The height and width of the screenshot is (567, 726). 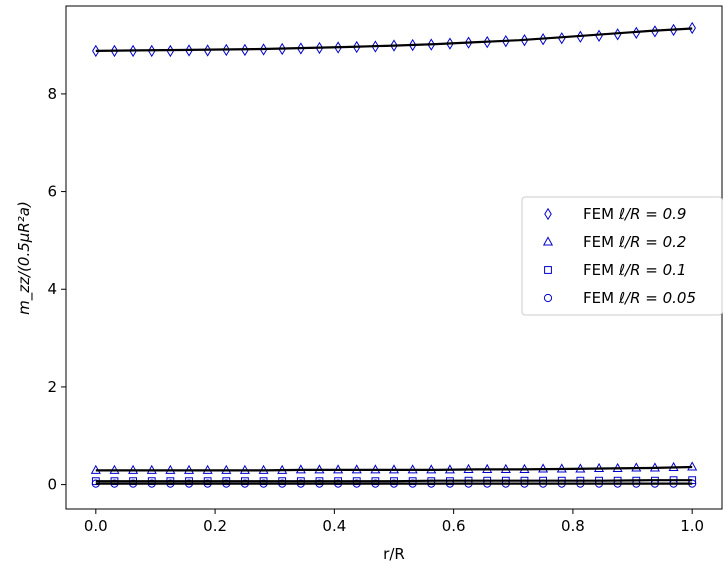 What do you see at coordinates (548, 270) in the screenshot?
I see `legend-marker-square` at bounding box center [548, 270].